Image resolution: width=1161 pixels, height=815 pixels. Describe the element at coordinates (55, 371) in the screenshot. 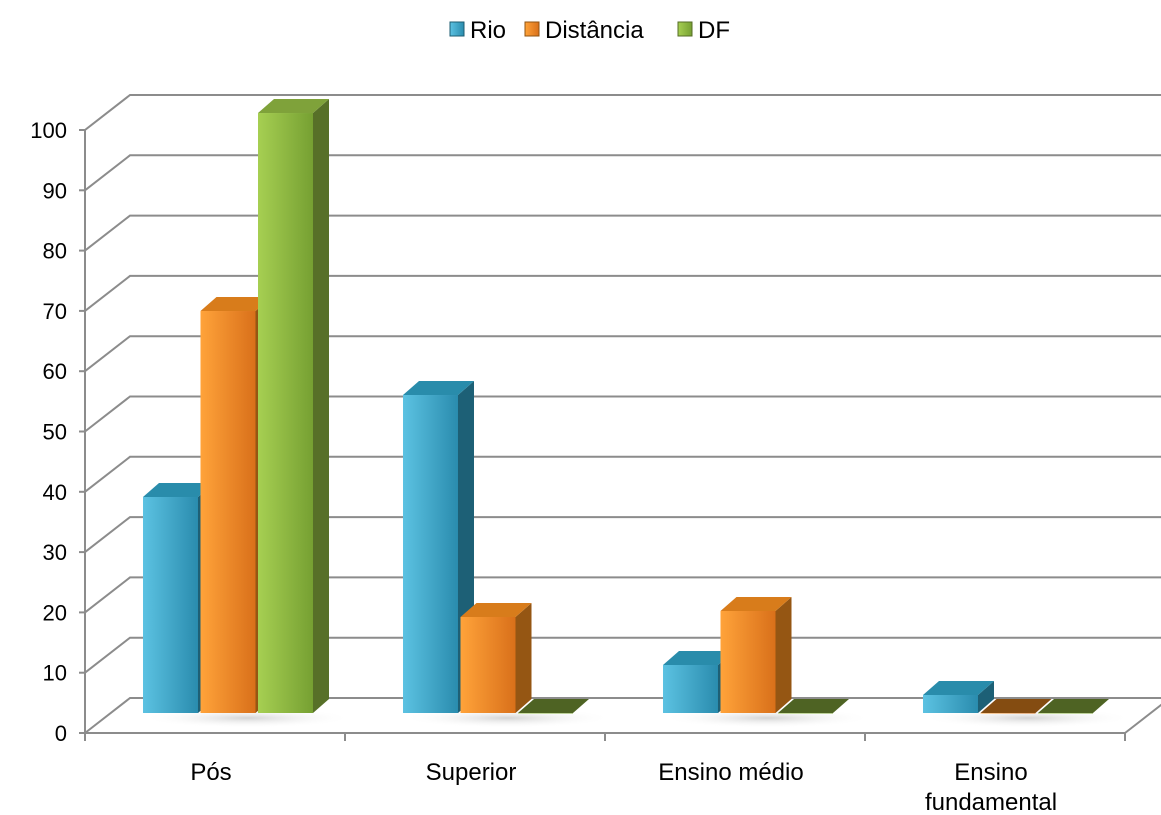

I see `y-tick-label: 60` at that location.